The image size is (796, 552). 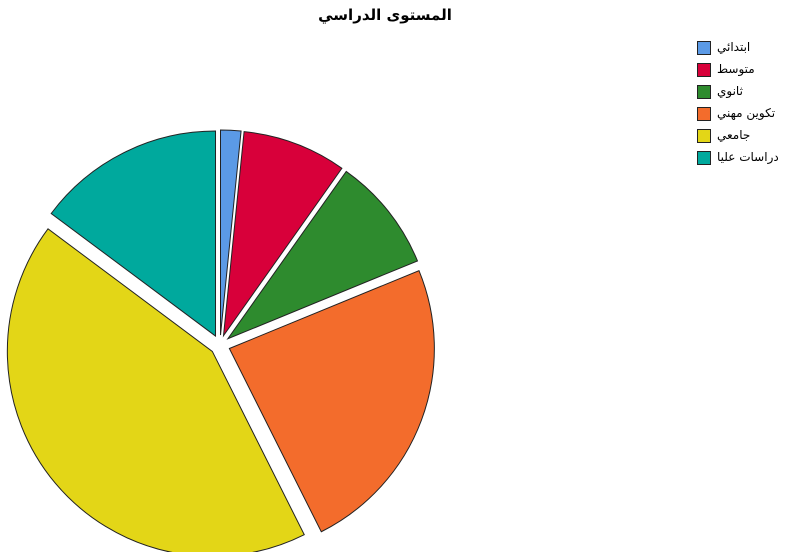 I want to click on legend-label: متوسط, so click(x=736, y=69).